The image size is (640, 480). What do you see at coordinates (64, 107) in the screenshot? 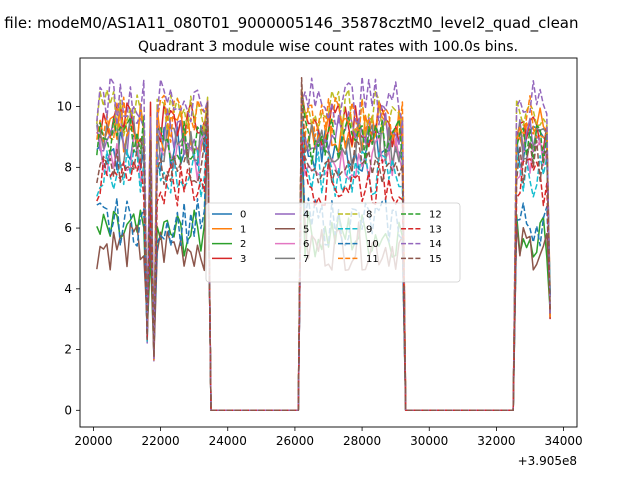
I see `y-tick-label: 10` at bounding box center [64, 107].